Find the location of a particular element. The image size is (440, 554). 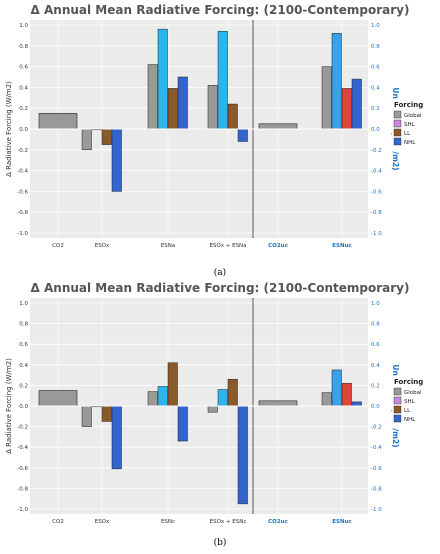

x-tick-label: ESNc is located at coordinates (168, 522).